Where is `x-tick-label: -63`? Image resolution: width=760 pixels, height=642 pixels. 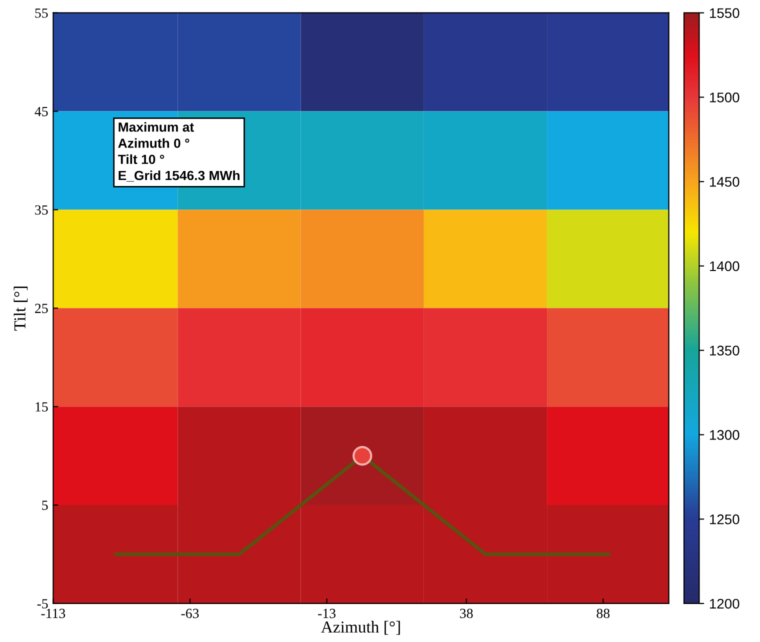
x-tick-label: -63 is located at coordinates (190, 613).